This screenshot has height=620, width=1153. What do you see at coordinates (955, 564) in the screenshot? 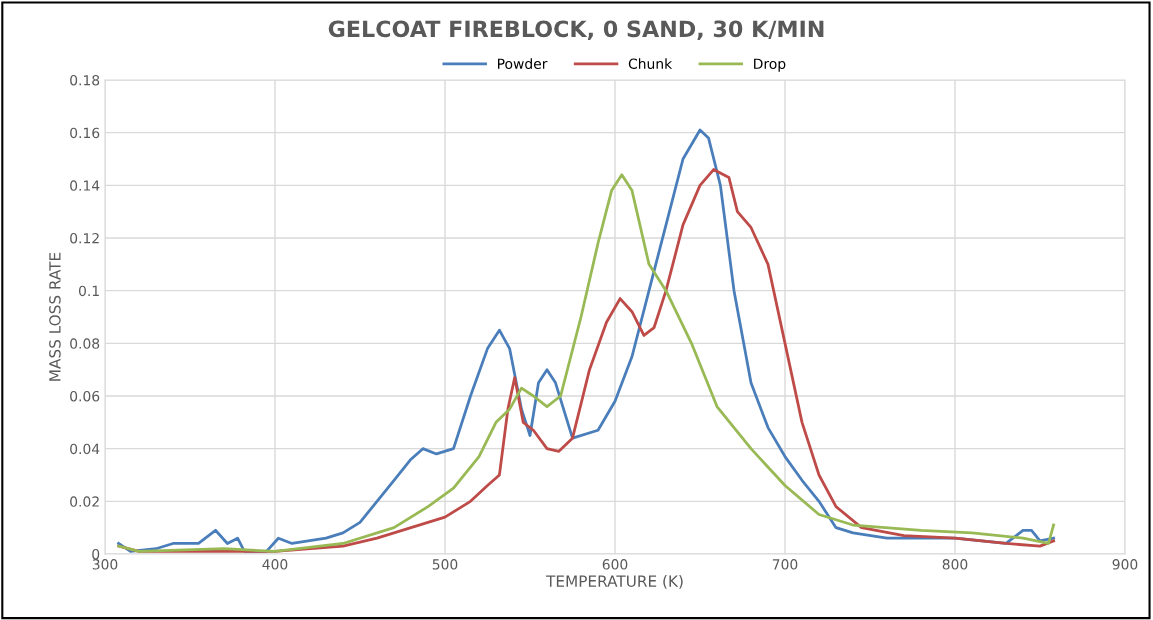
I see `x-tick-label: 800` at bounding box center [955, 564].